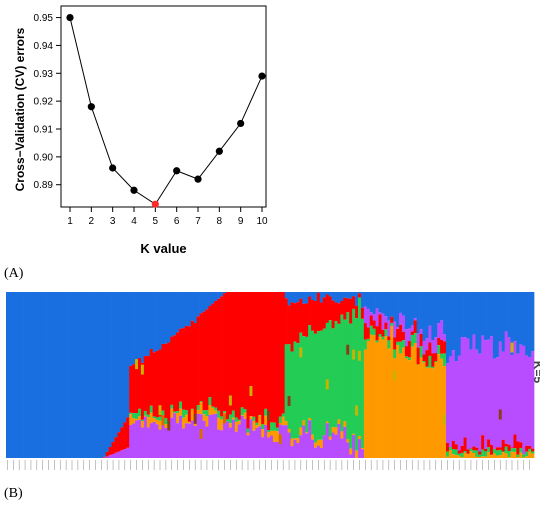 This screenshot has height=508, width=550. Describe the element at coordinates (262, 221) in the screenshot. I see `x-tick-label: 10` at that location.